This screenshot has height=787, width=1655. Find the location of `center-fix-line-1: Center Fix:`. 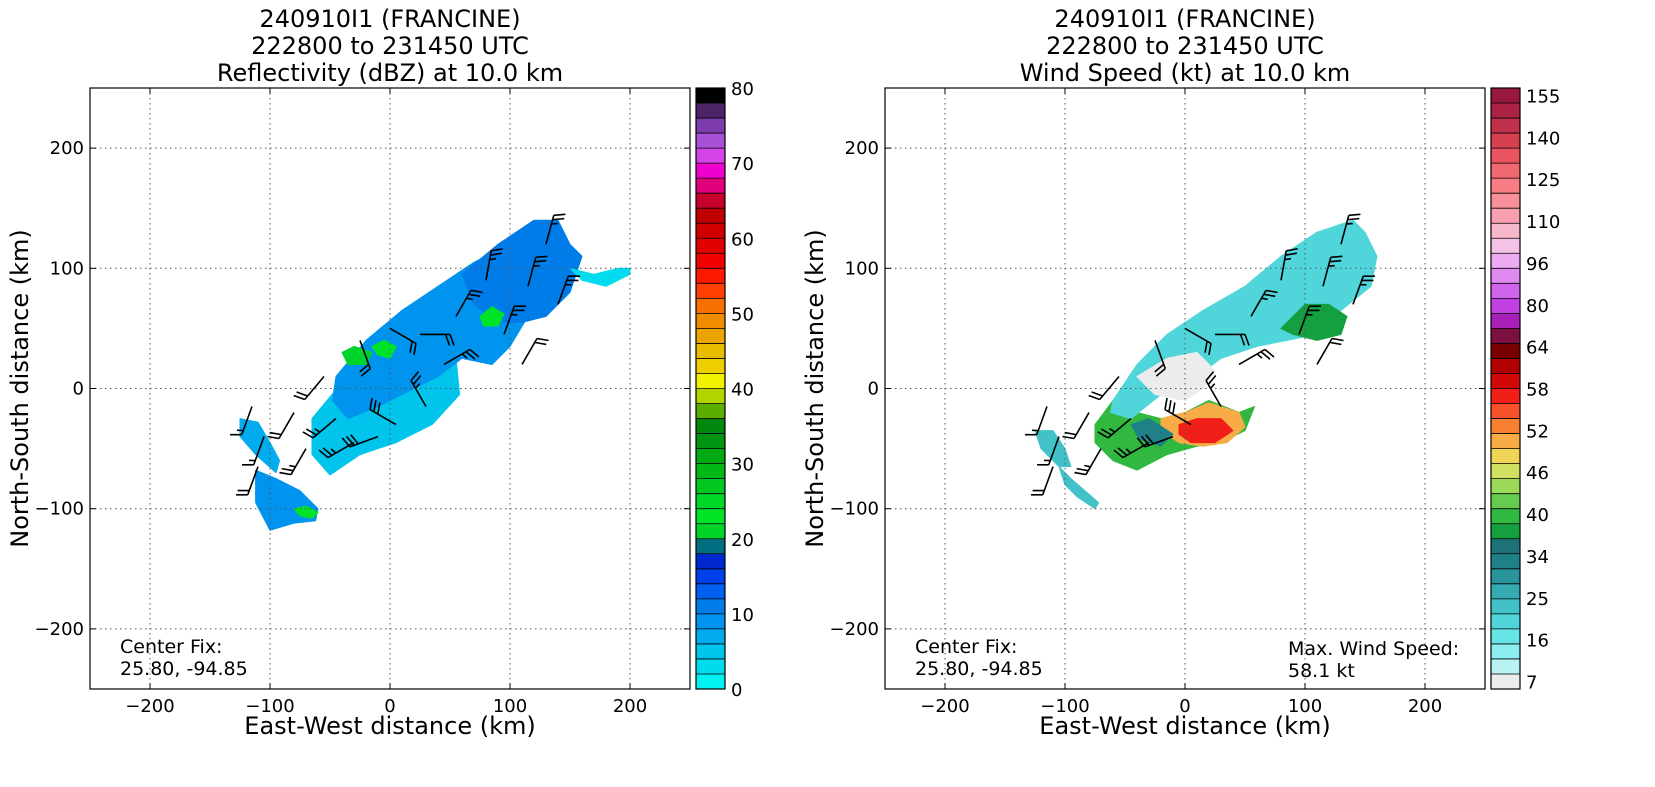

center-fix-line-1: Center Fix: is located at coordinates (171, 647).